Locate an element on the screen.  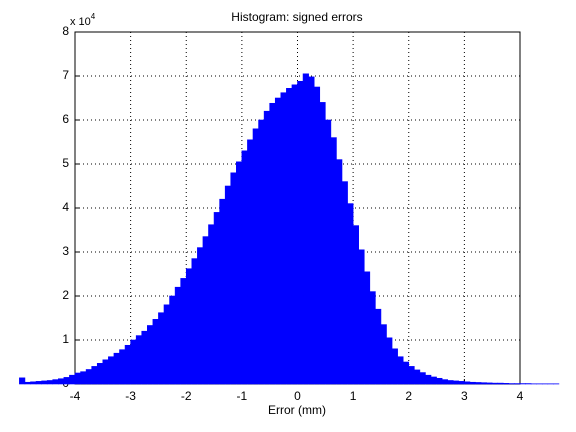
x-tick-label: 0 is located at coordinates (297, 396).